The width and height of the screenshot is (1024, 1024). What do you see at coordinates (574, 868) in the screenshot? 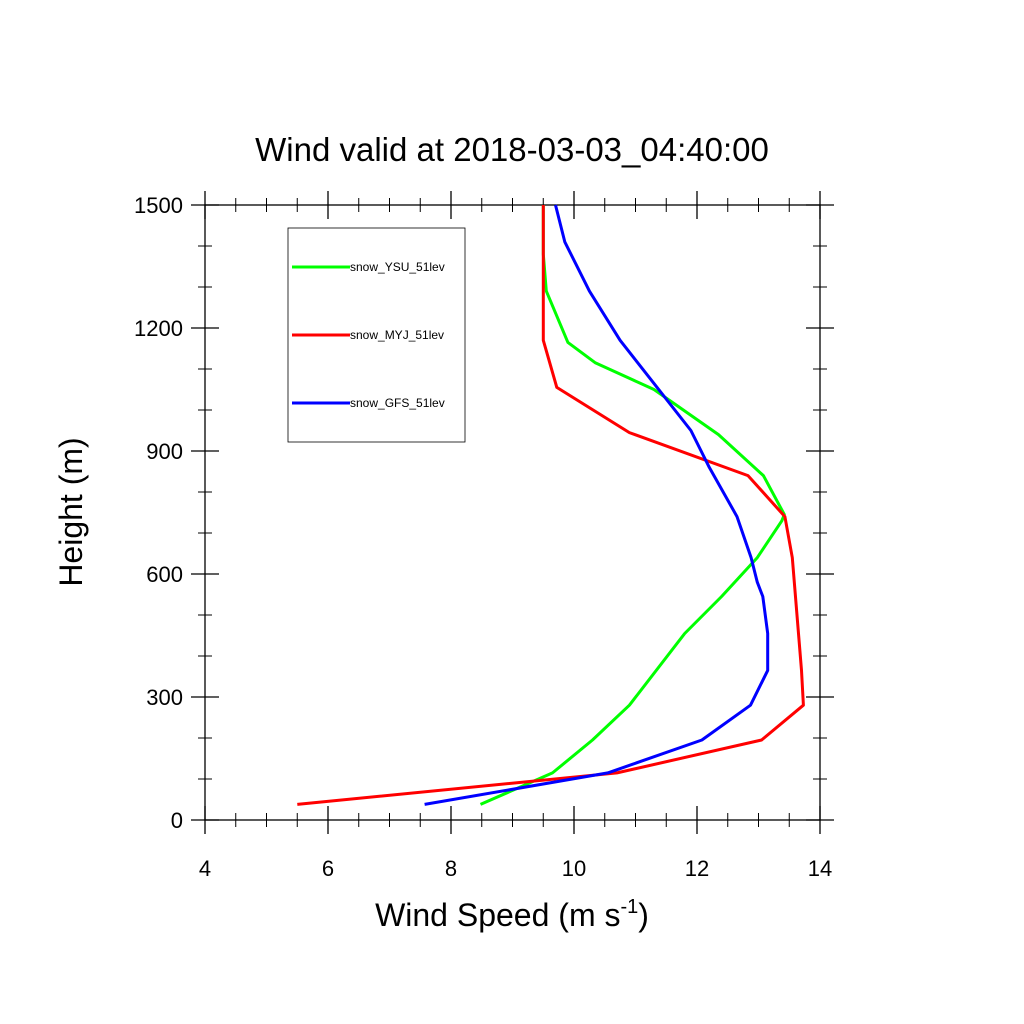
I see `x-tick-label: 10` at bounding box center [574, 868].